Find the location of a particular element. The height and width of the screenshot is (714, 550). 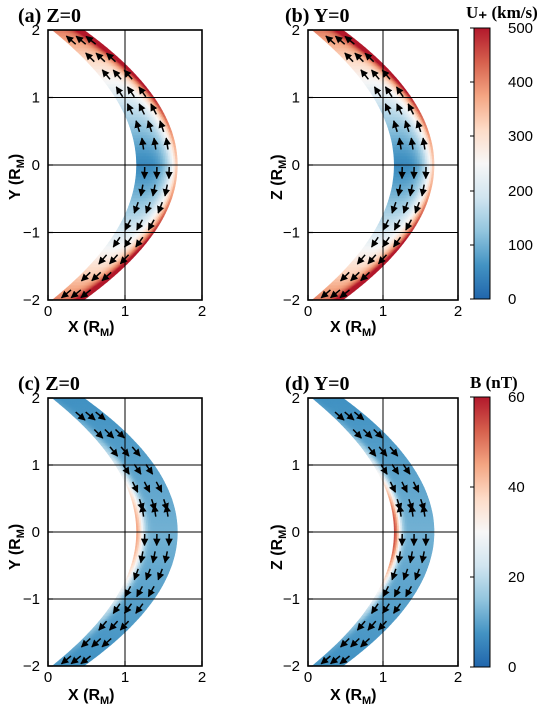

panel-b-ylabel: Z (RM) is located at coordinates (279, 177).